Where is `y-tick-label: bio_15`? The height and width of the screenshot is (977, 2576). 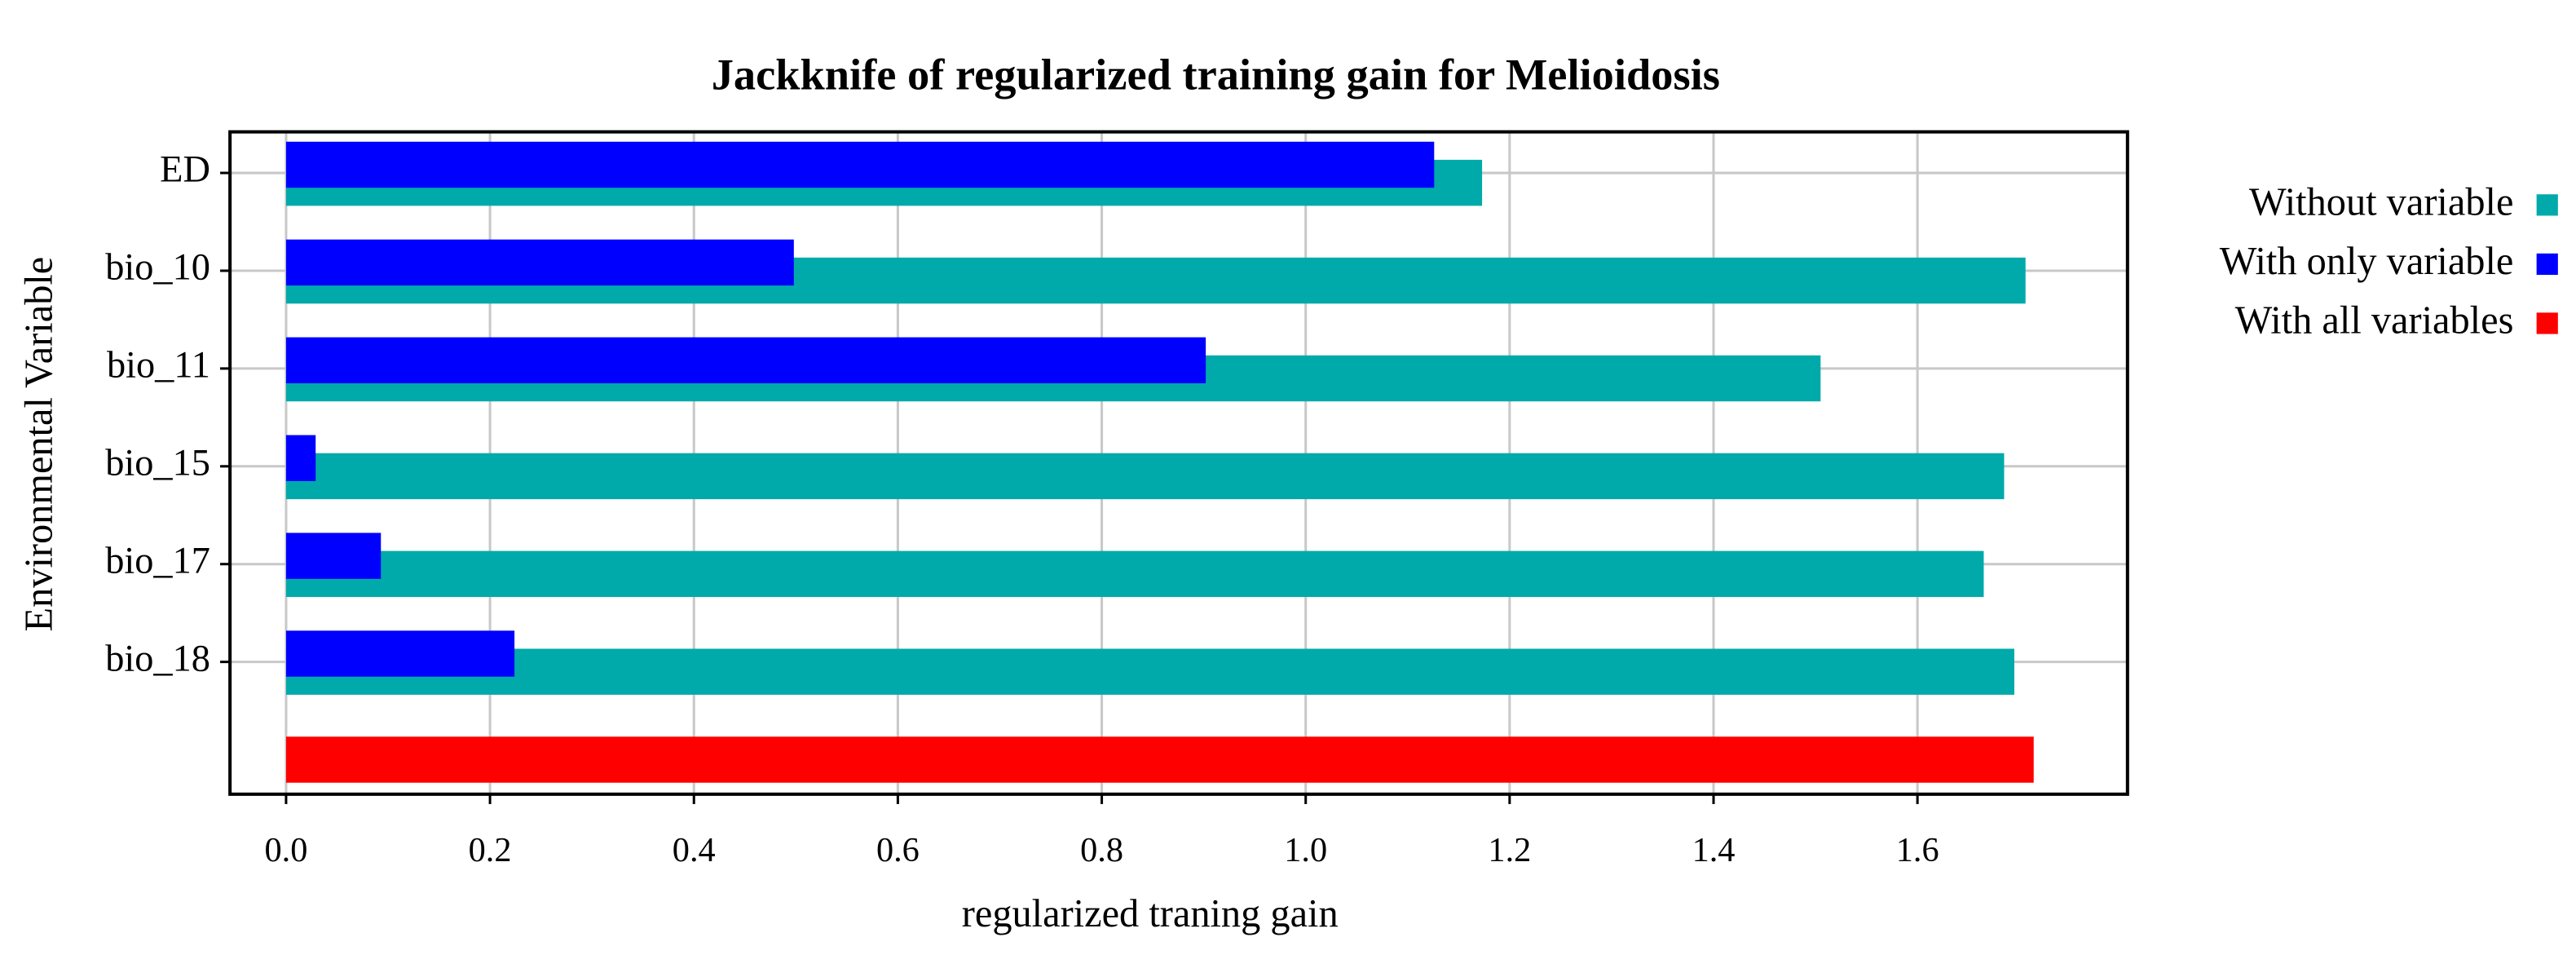 y-tick-label: bio_15 is located at coordinates (157, 463).